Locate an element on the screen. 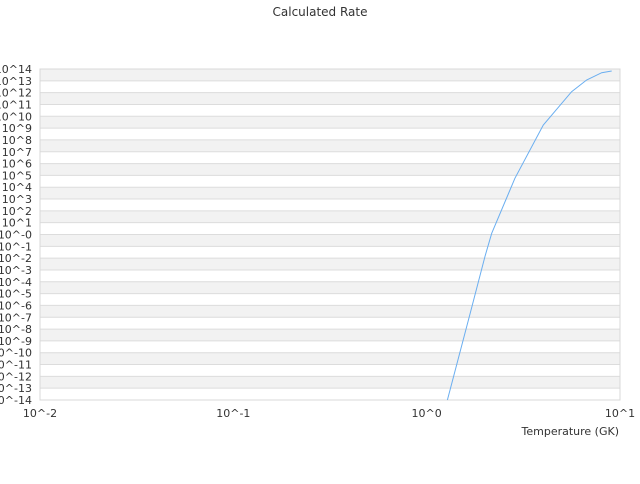 The image size is (640, 484). y-tick-label: 10^-7 is located at coordinates (16, 317).